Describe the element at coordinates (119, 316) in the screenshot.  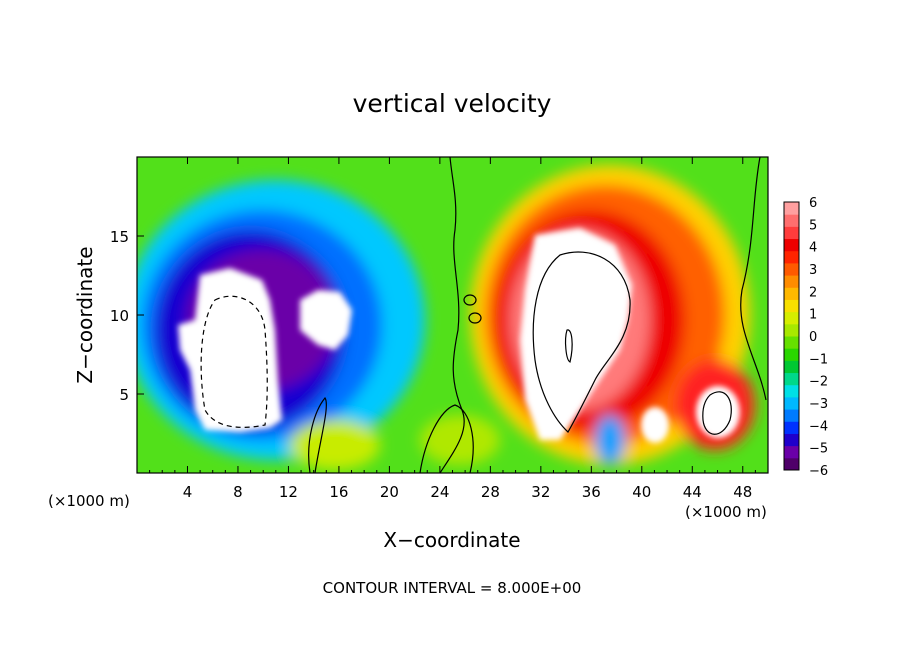
I see `y-tick-label: 10` at that location.